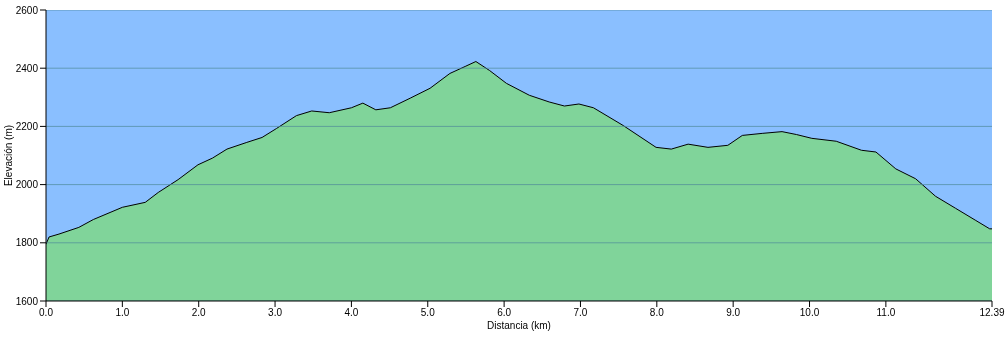 The width and height of the screenshot is (1006, 339). I want to click on x-tick-label: 8.0, so click(657, 313).